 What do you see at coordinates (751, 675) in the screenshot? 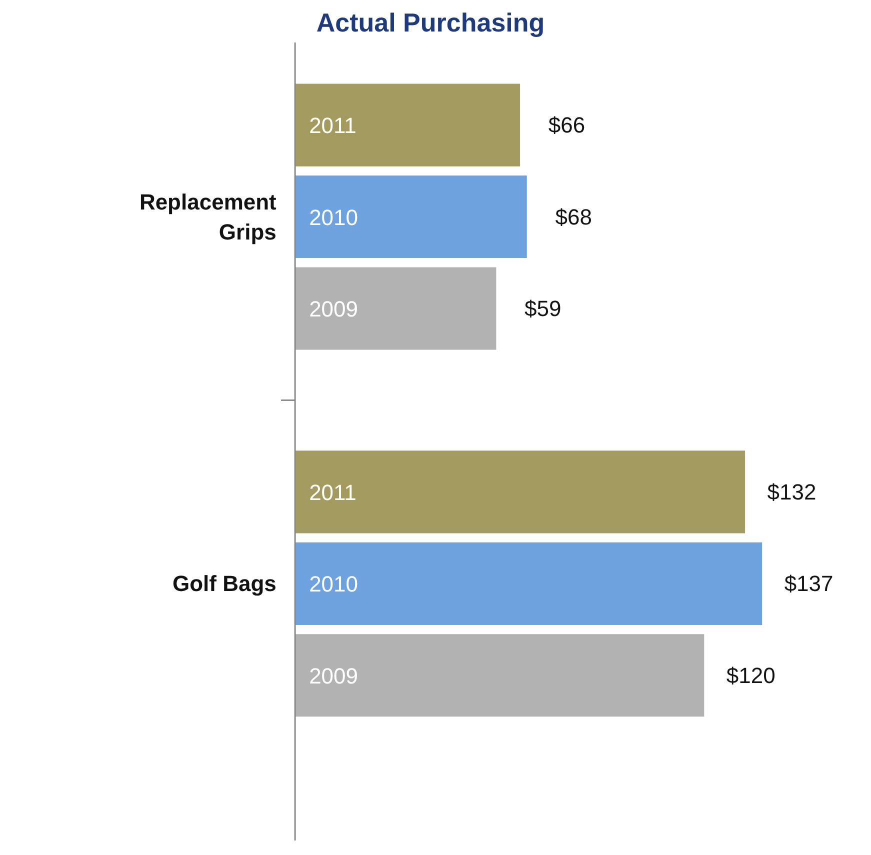
I see `data-label: $120` at bounding box center [751, 675].